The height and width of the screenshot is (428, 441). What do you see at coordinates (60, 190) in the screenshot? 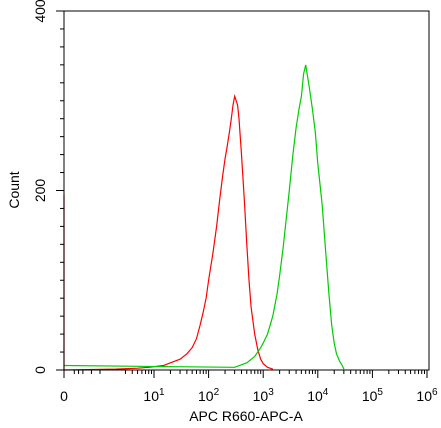
I see `y-ticks` at bounding box center [60, 190].